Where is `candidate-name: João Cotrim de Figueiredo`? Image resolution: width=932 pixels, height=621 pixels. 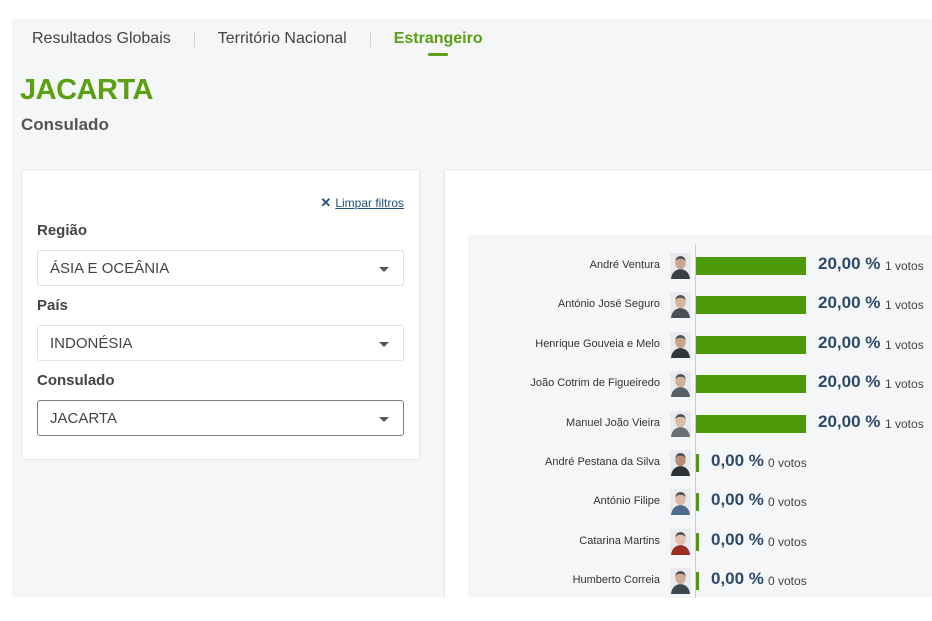
candidate-name: João Cotrim de Figueiredo is located at coordinates (595, 383).